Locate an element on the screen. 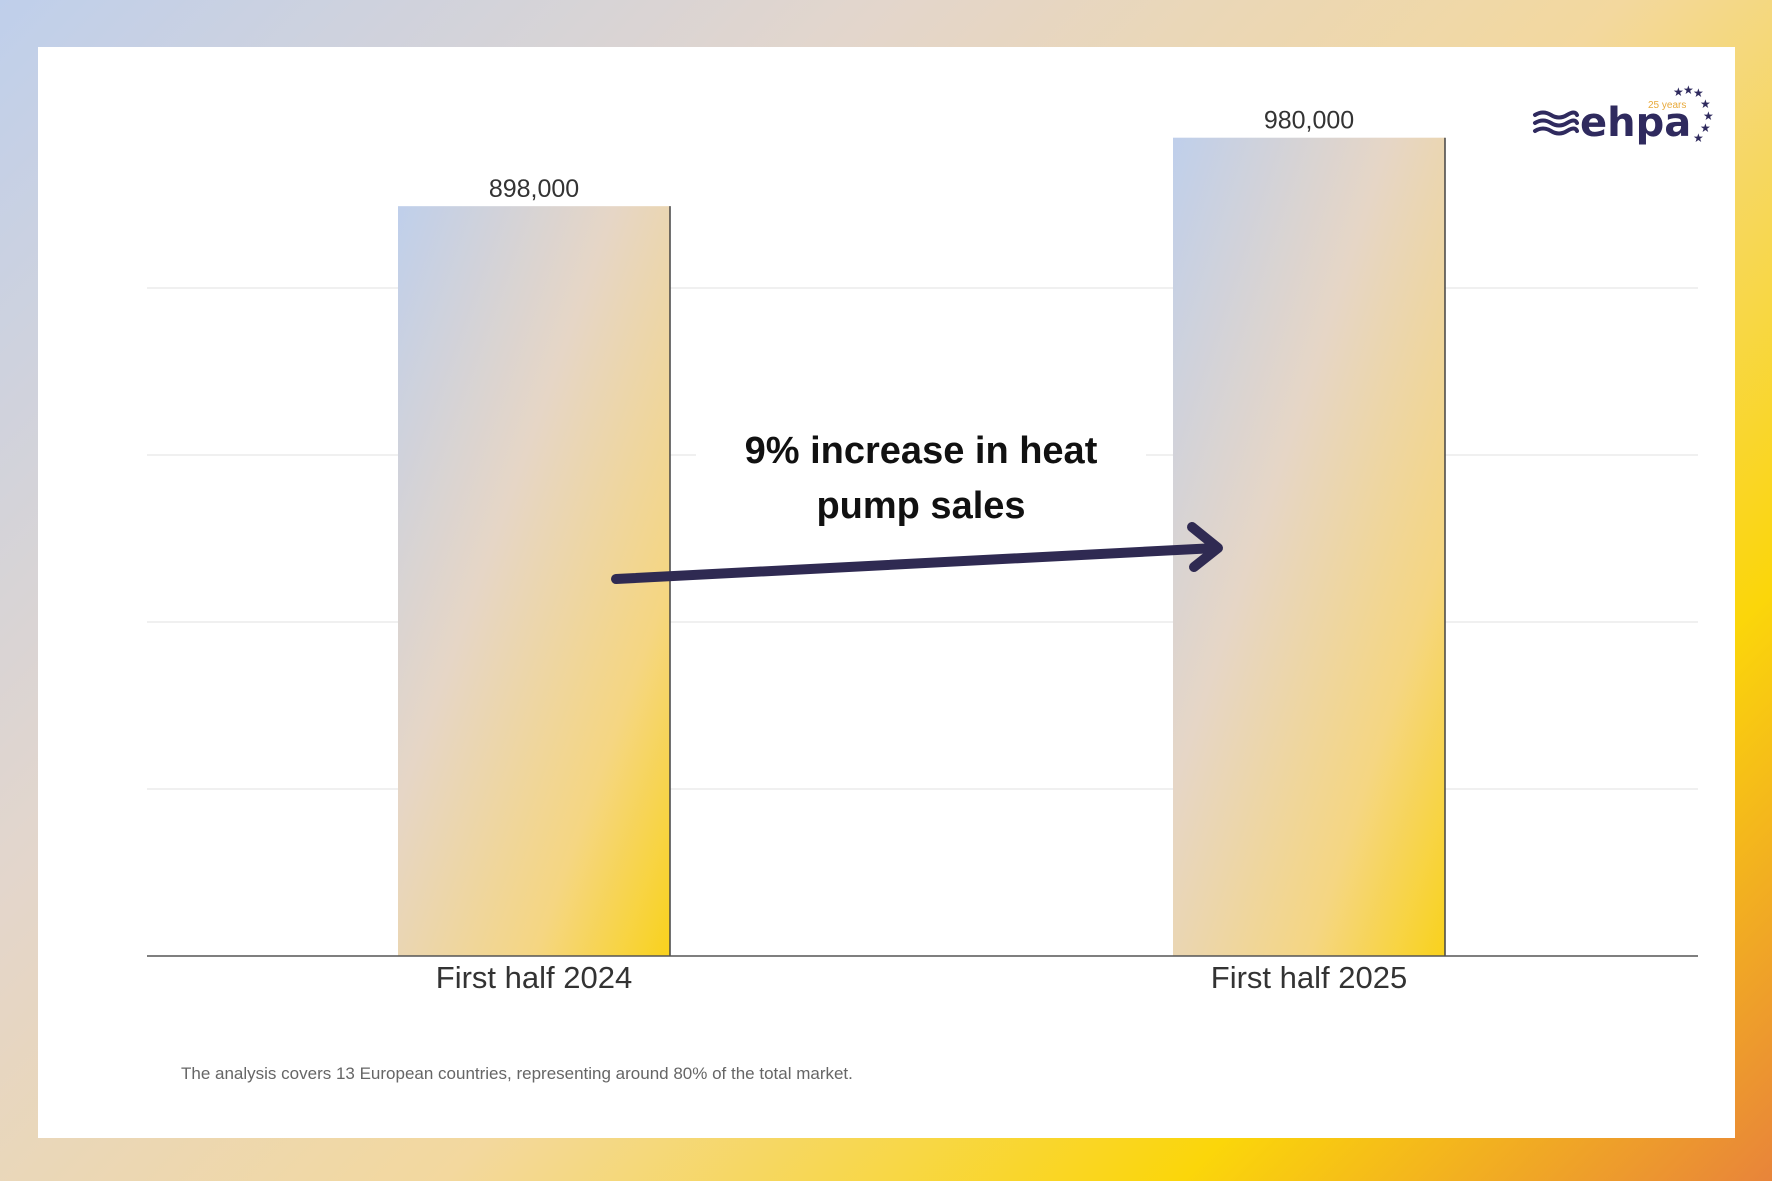 The height and width of the screenshot is (1181, 1772). ehpa-logo: ehpa 25 years ★ ★ ★ ★★★★ is located at coordinates (1623, 114).